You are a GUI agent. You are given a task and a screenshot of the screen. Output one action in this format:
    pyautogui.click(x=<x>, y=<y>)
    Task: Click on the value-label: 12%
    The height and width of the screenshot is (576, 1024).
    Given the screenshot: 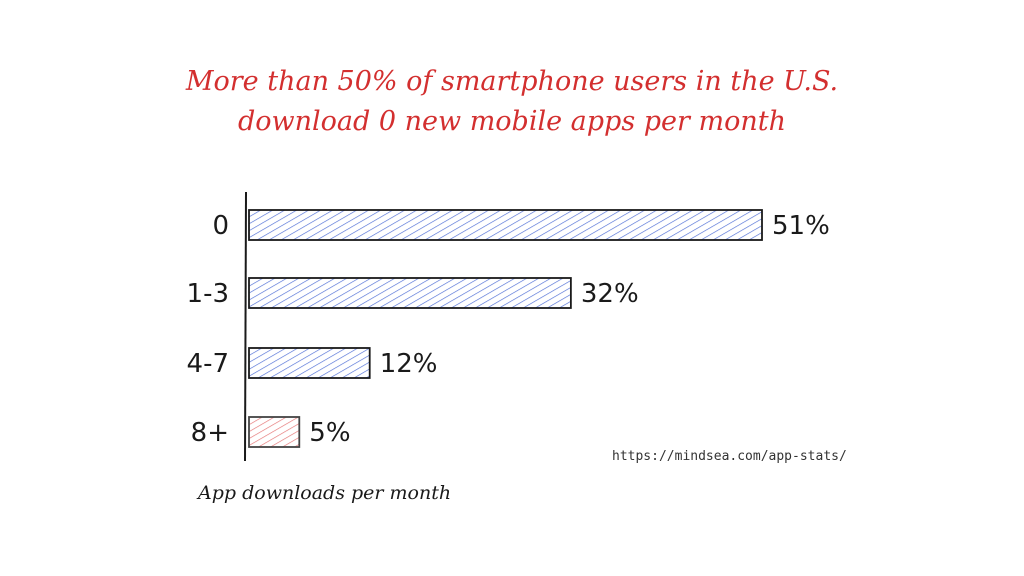 What is the action you would take?
    pyautogui.click(x=409, y=364)
    